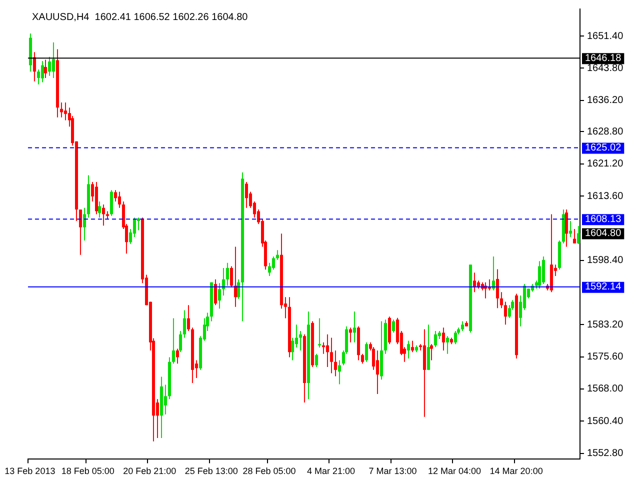 The image size is (640, 480). Describe the element at coordinates (455, 471) in the screenshot. I see `x-tick-label: 12 Mar 04:00` at that location.